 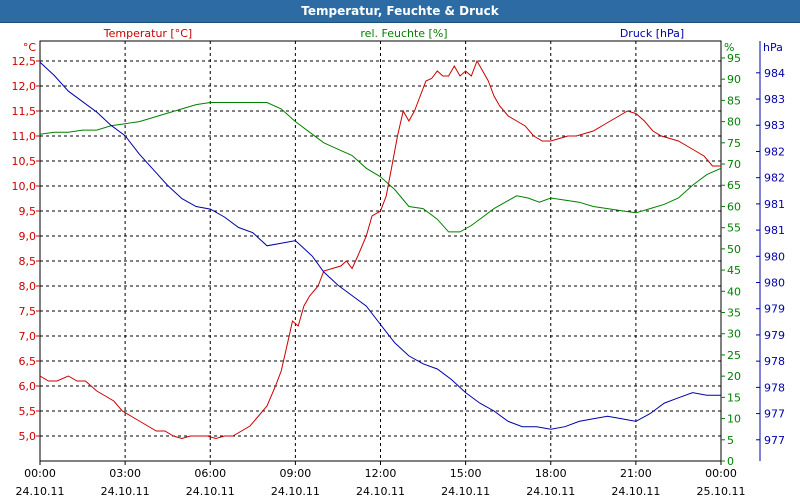 I want to click on x-tick-time: 09:00, so click(x=296, y=473).